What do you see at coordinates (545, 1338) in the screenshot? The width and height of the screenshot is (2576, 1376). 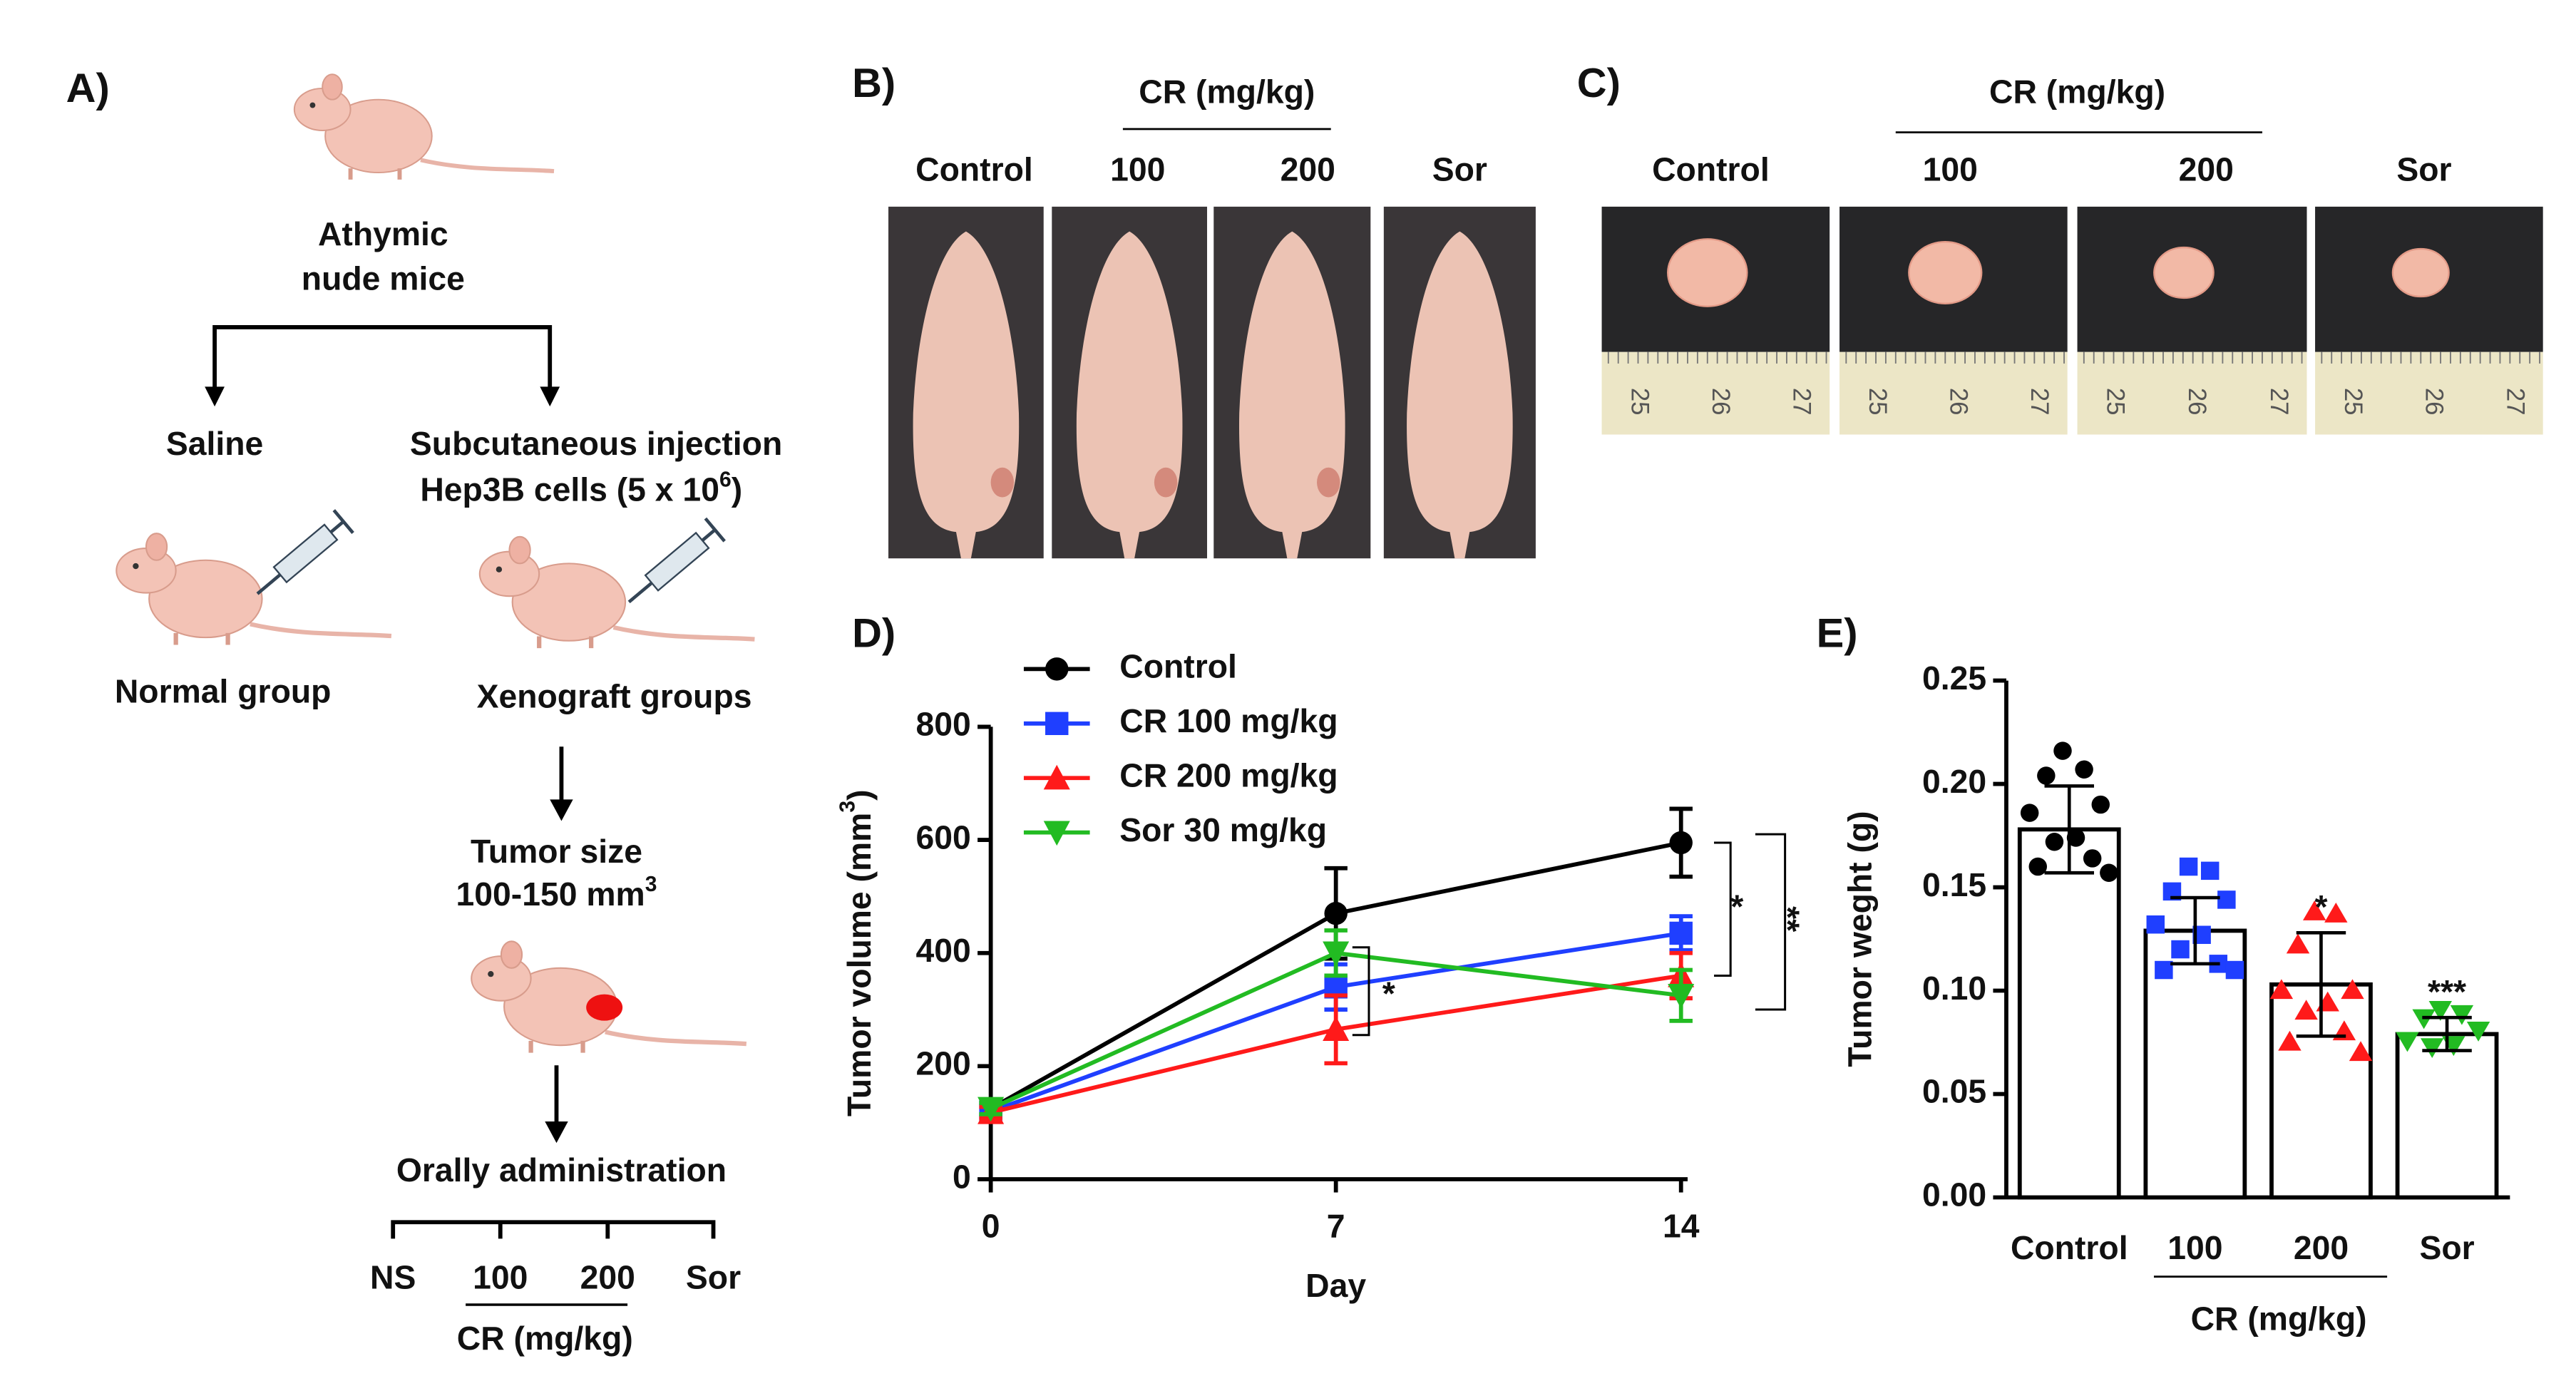 I see `text: CR (mg/kg)` at bounding box center [545, 1338].